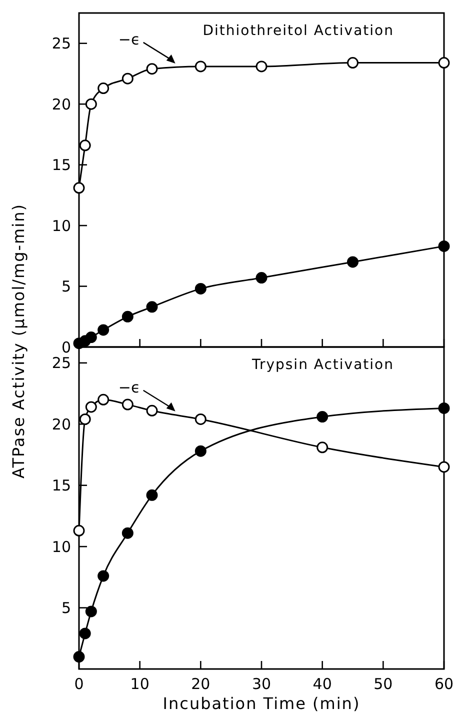 The image size is (458, 713). Describe the element at coordinates (322, 684) in the screenshot. I see `x-tick-label: 40` at that location.